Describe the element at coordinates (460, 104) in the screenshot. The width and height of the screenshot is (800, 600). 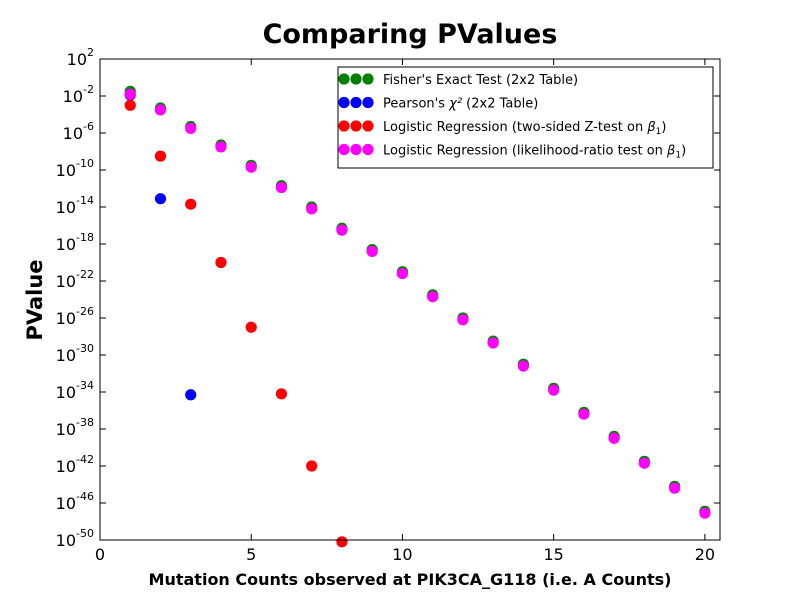
I see `legend-label-pearson: Pearson's χ² (2x2 Table)` at that location.